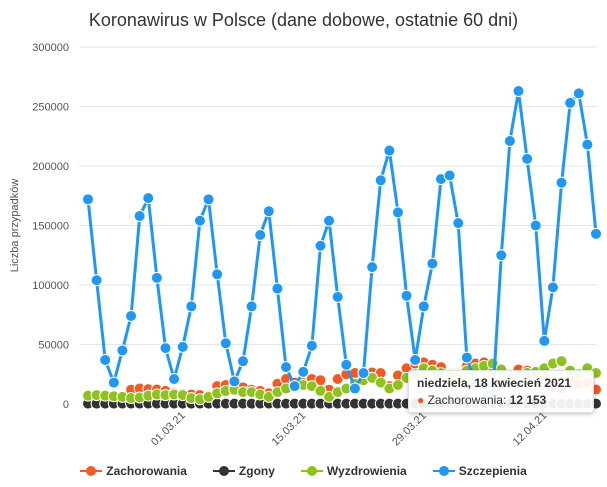 Image resolution: width=607 pixels, height=487 pixels. I want to click on tooltip-label: Zachorowania:, so click(468, 400).